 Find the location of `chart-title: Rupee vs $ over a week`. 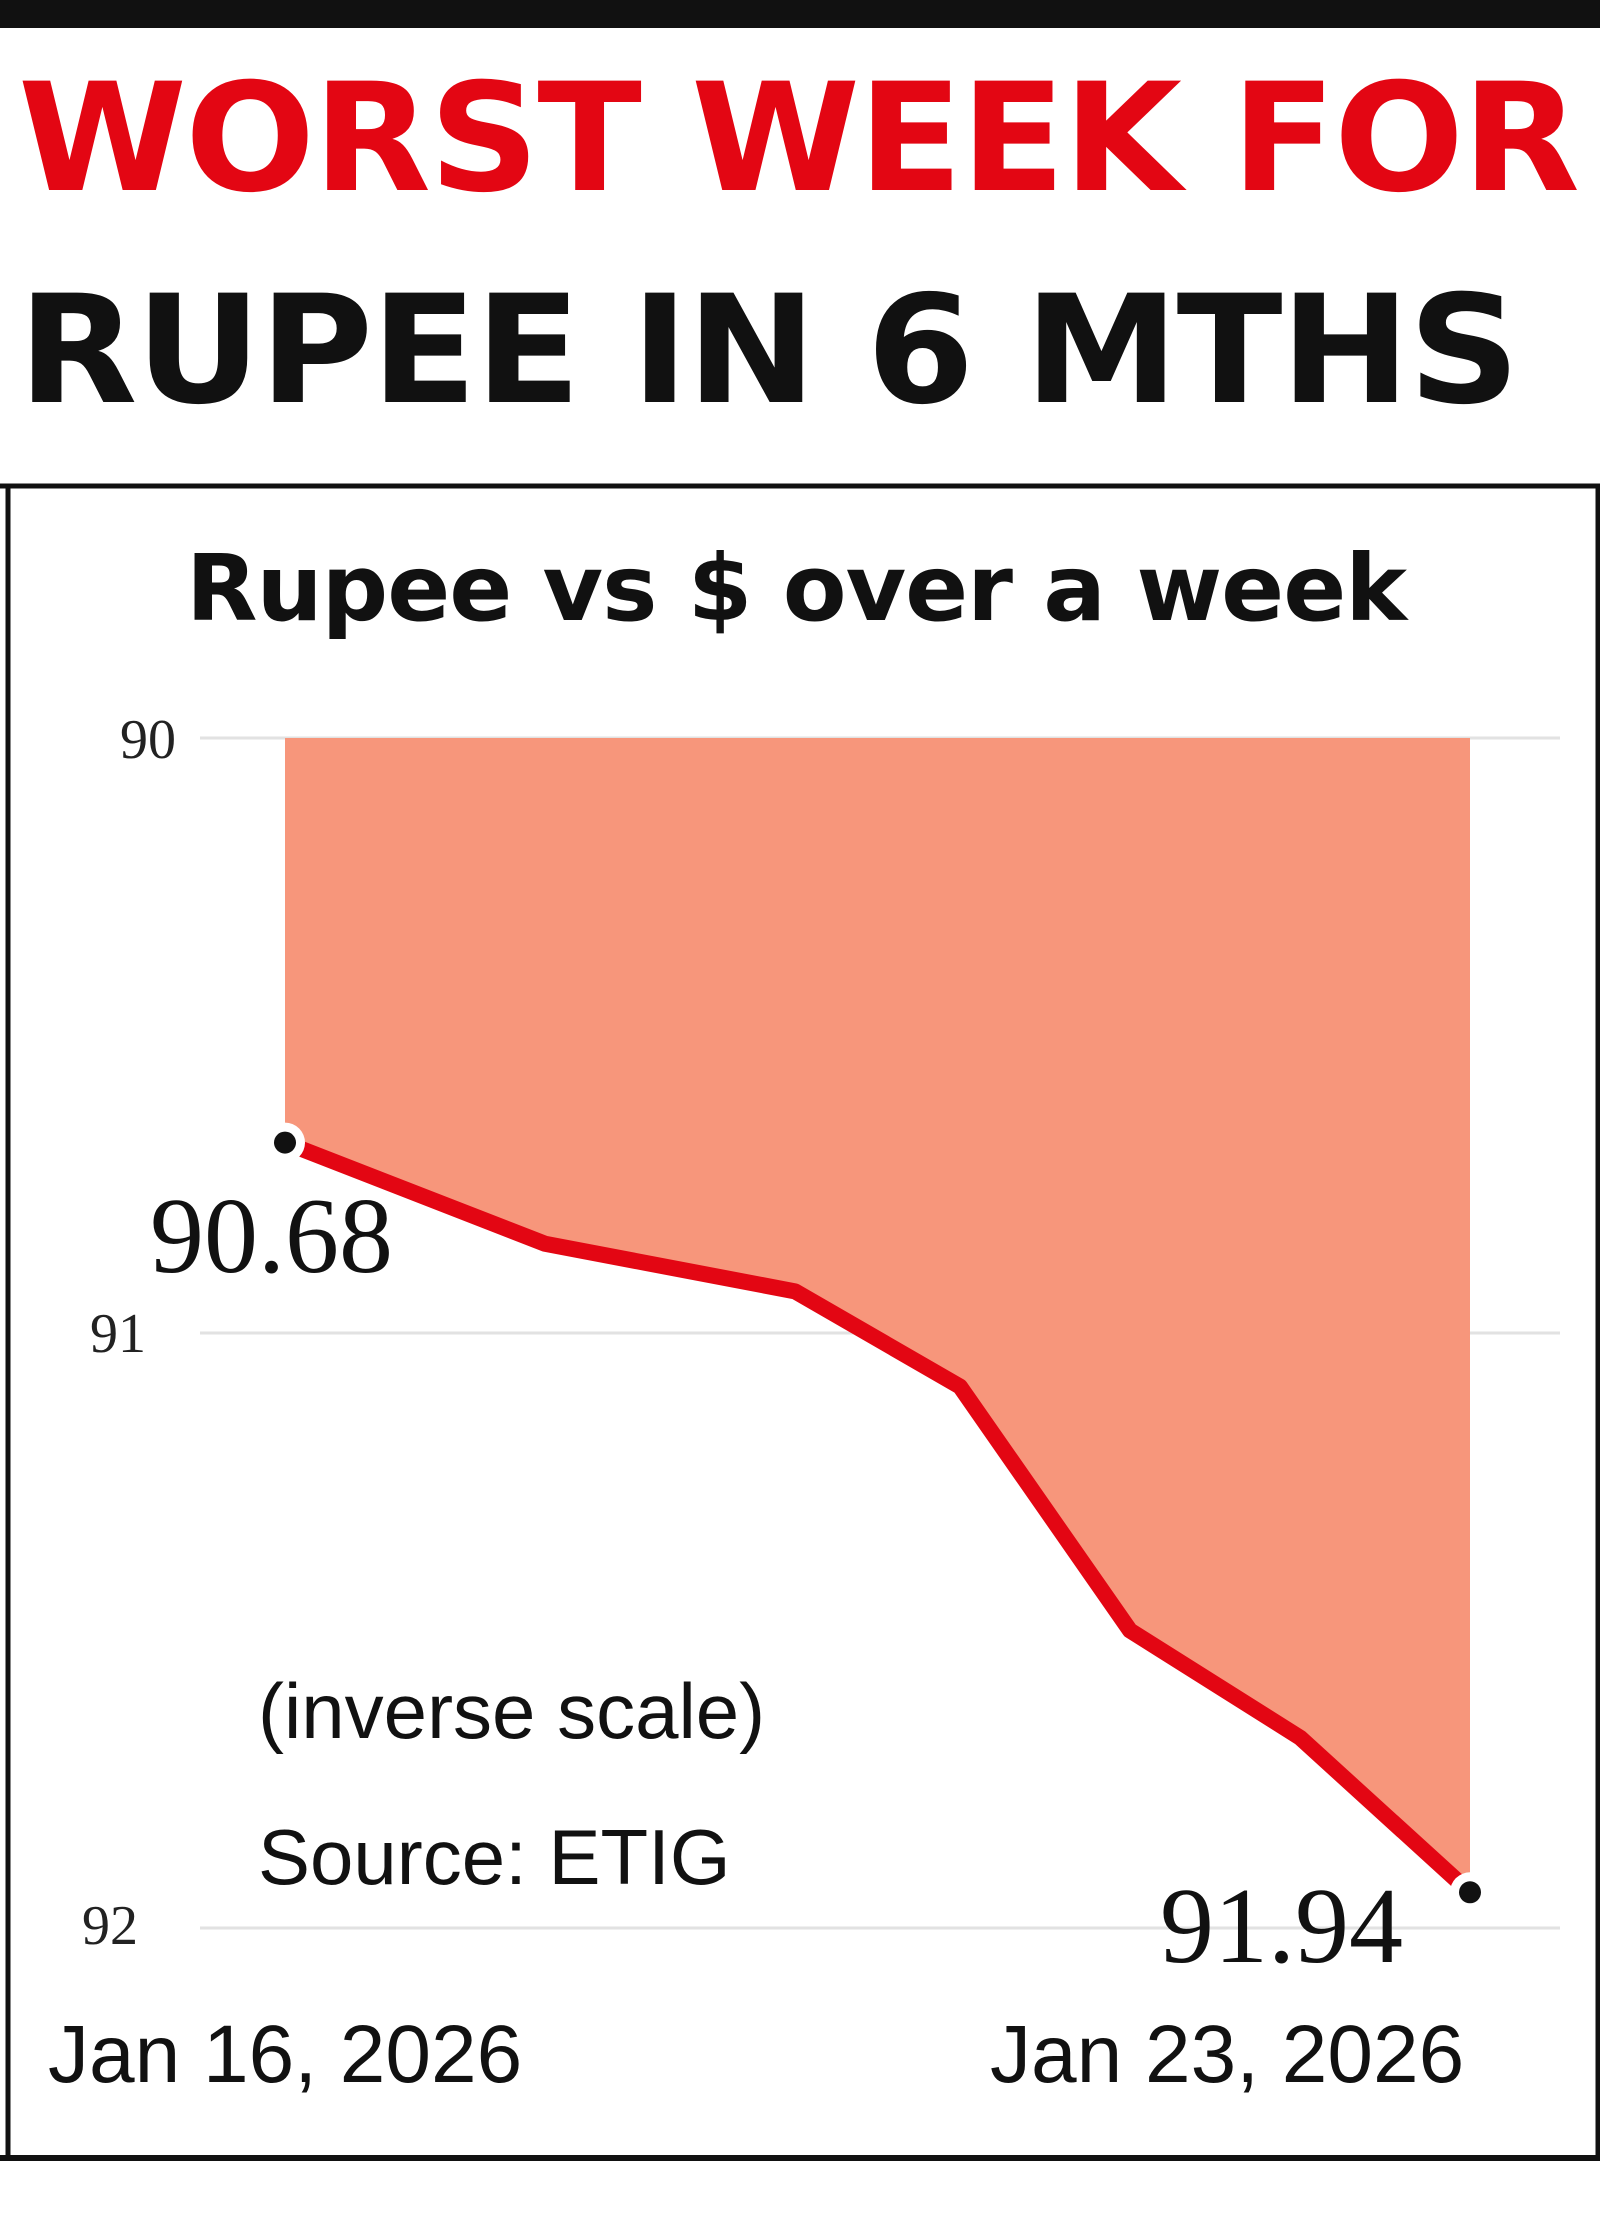

chart-title: Rupee vs $ over a week is located at coordinates (797, 588).